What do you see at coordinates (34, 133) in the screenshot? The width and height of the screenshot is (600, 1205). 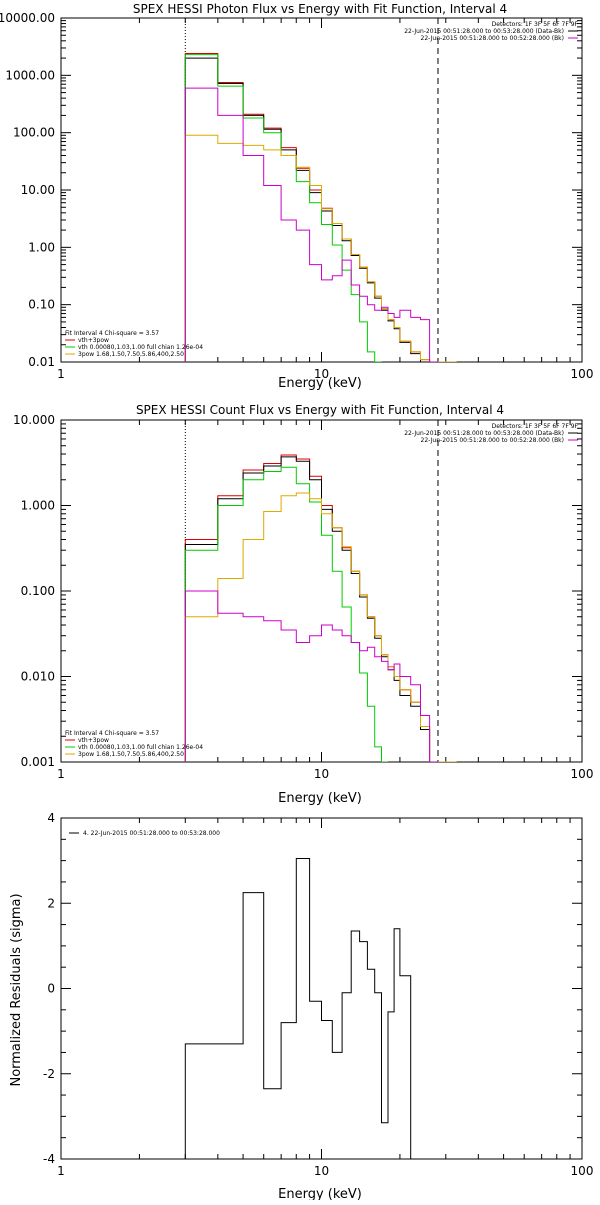 I see `y-tick-label: 100.00` at bounding box center [34, 133].